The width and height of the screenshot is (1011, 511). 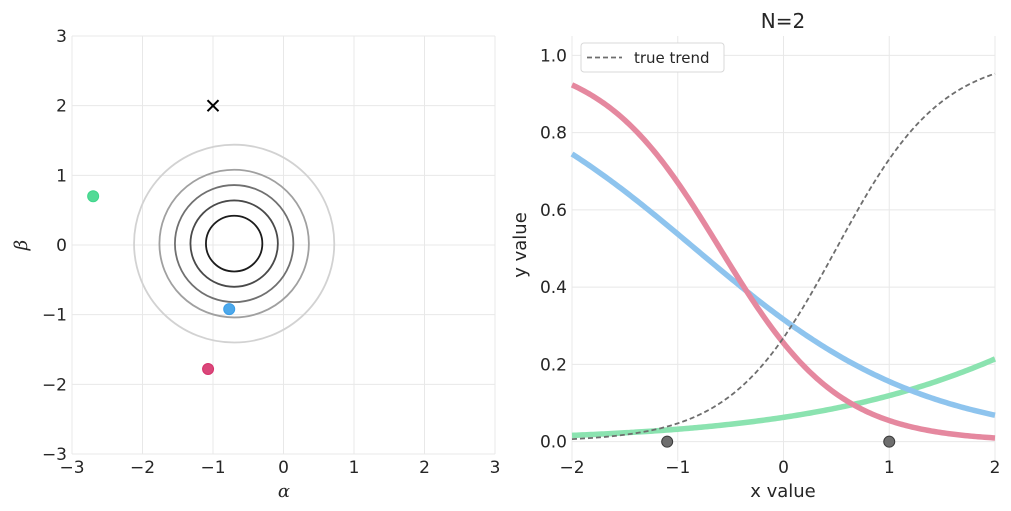 I want to click on legend: true trend, so click(x=652, y=57).